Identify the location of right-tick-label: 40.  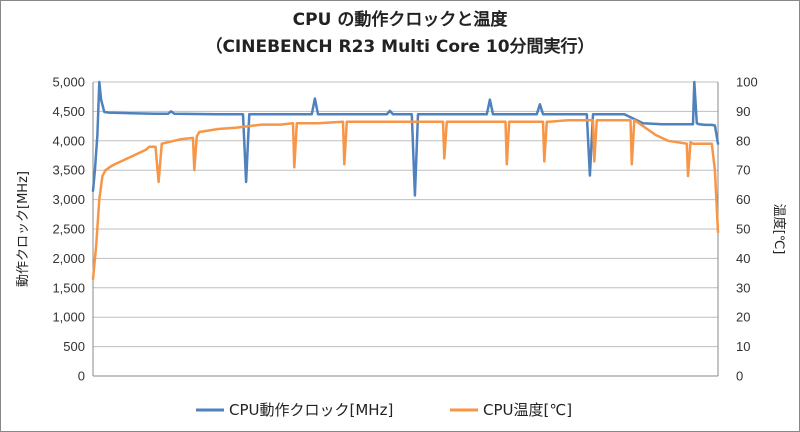
(743, 258).